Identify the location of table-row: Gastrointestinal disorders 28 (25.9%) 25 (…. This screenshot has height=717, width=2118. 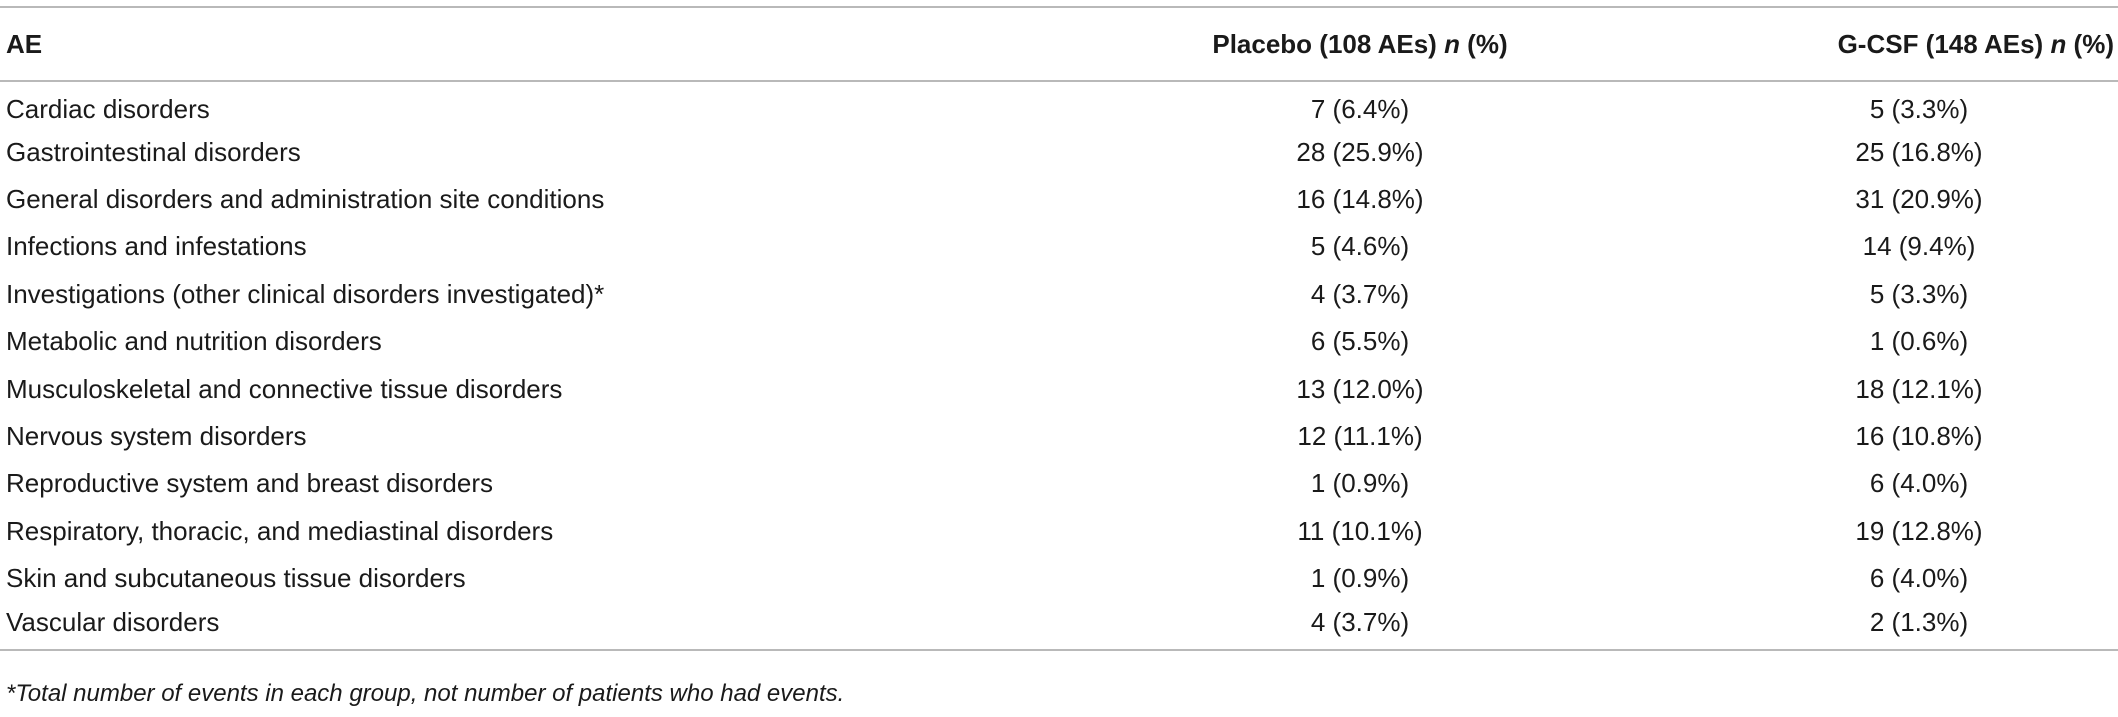
(1059, 151).